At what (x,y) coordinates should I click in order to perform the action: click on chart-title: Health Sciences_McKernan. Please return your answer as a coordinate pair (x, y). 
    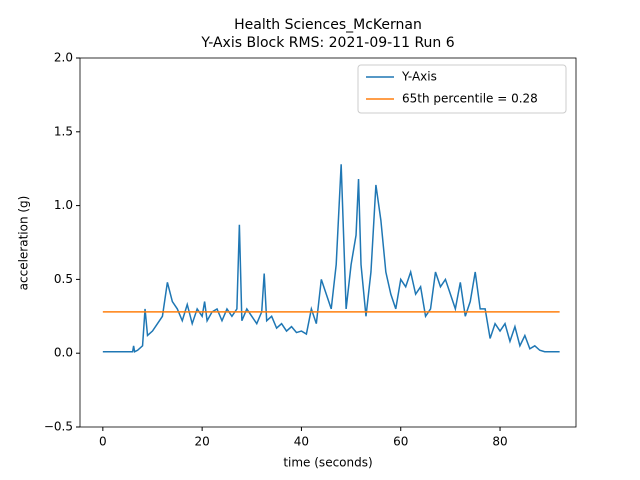
    Looking at the image, I should click on (328, 25).